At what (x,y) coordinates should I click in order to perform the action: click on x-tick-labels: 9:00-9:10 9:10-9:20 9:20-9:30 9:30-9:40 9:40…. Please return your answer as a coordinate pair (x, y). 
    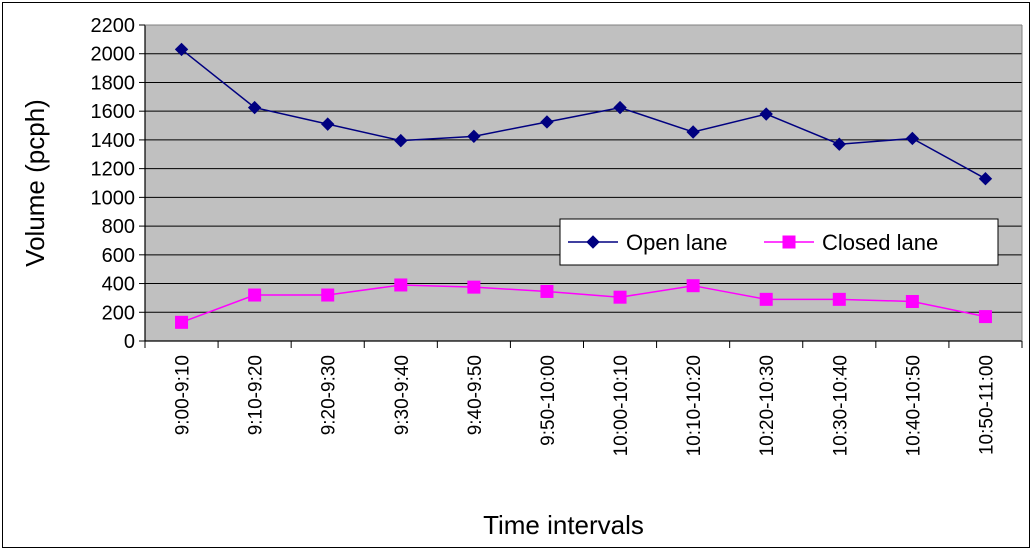
    Looking at the image, I should click on (585, 405).